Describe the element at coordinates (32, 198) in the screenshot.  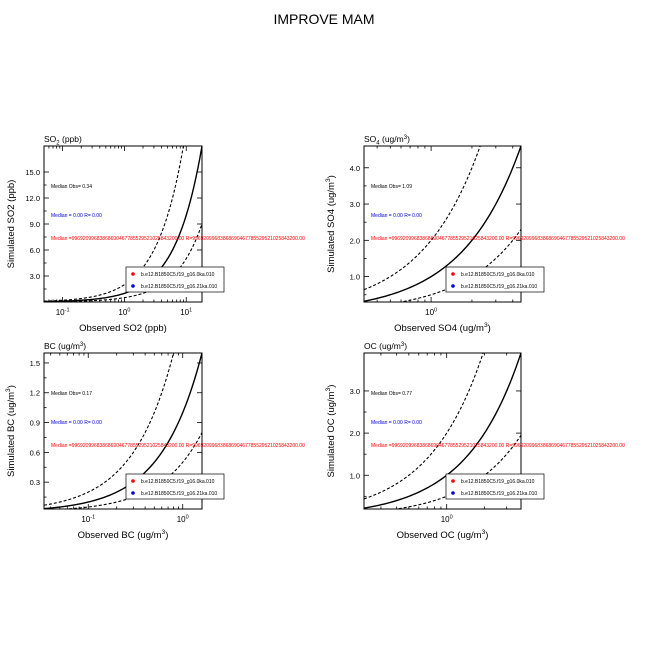
I see `y-tick-label: 12.0` at that location.